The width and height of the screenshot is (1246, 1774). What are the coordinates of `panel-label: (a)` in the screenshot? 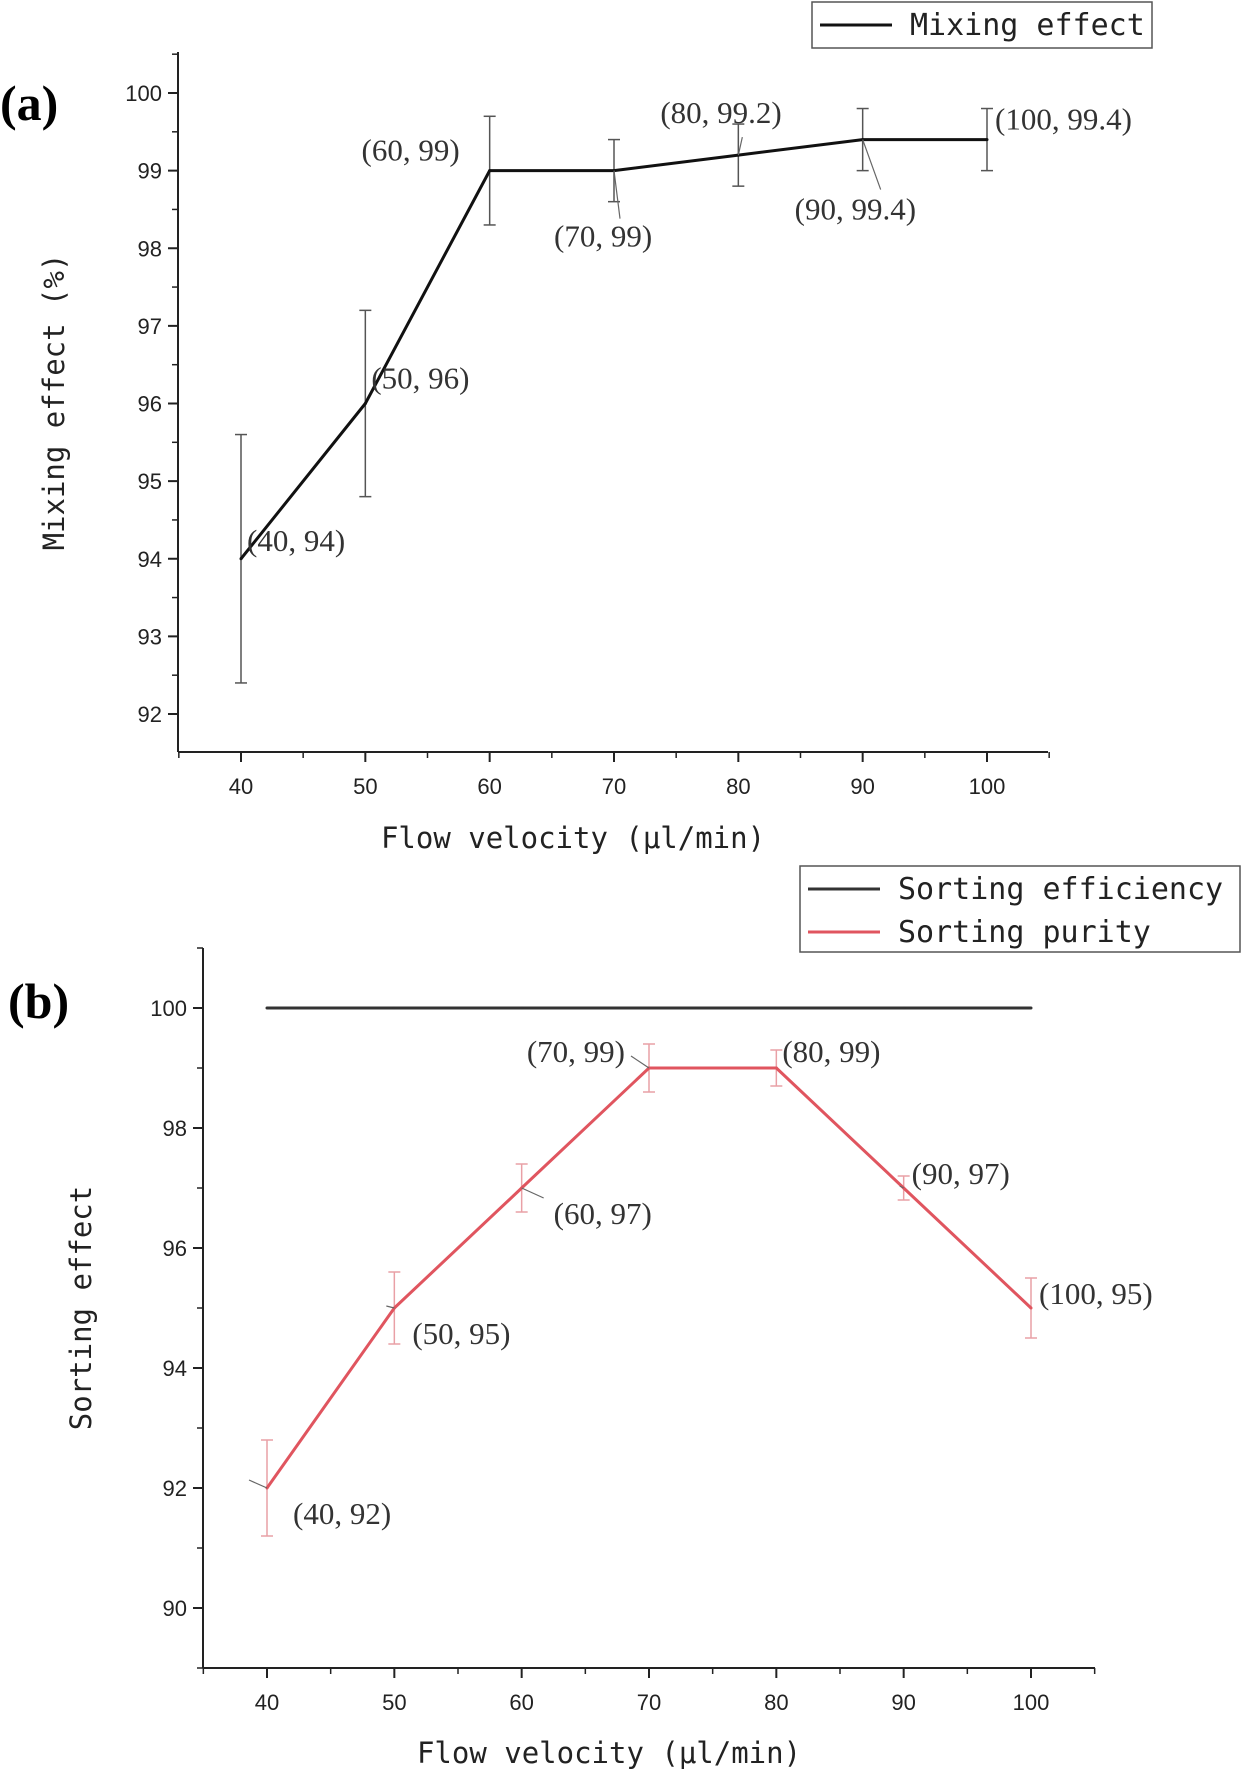 It's located at (29, 103).